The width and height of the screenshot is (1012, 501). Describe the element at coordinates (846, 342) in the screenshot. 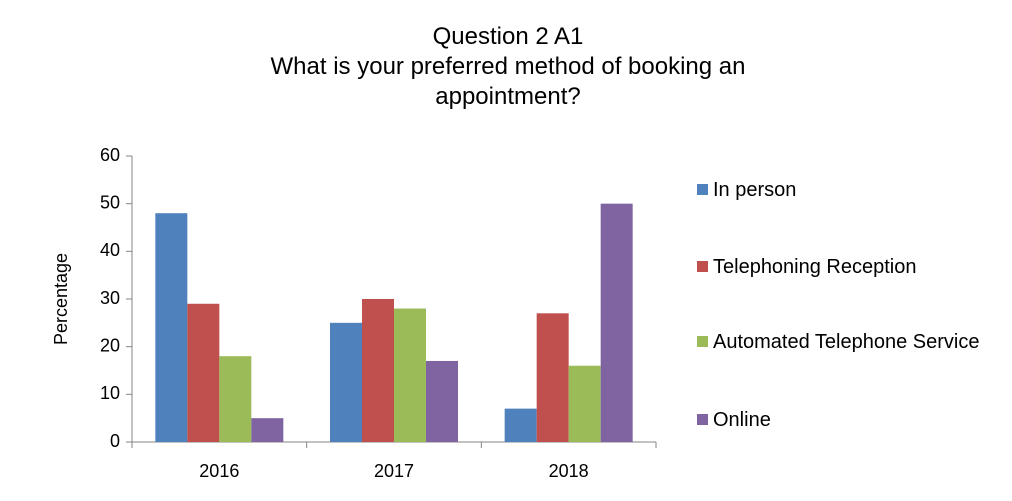

I see `legend-label: Automated Telephone Service` at that location.